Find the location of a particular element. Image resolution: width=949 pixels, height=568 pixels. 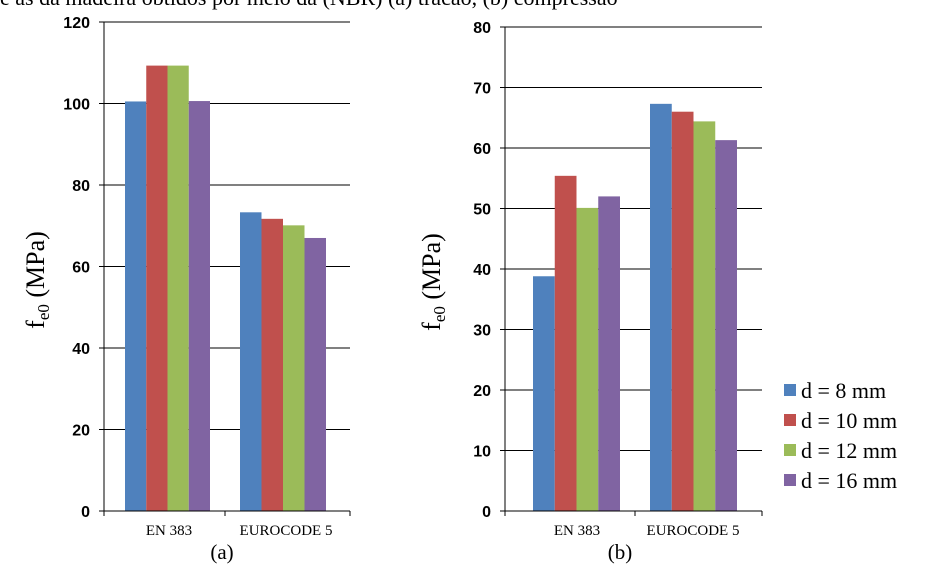

chart-a-ytick-label: 80 is located at coordinates (81, 186).